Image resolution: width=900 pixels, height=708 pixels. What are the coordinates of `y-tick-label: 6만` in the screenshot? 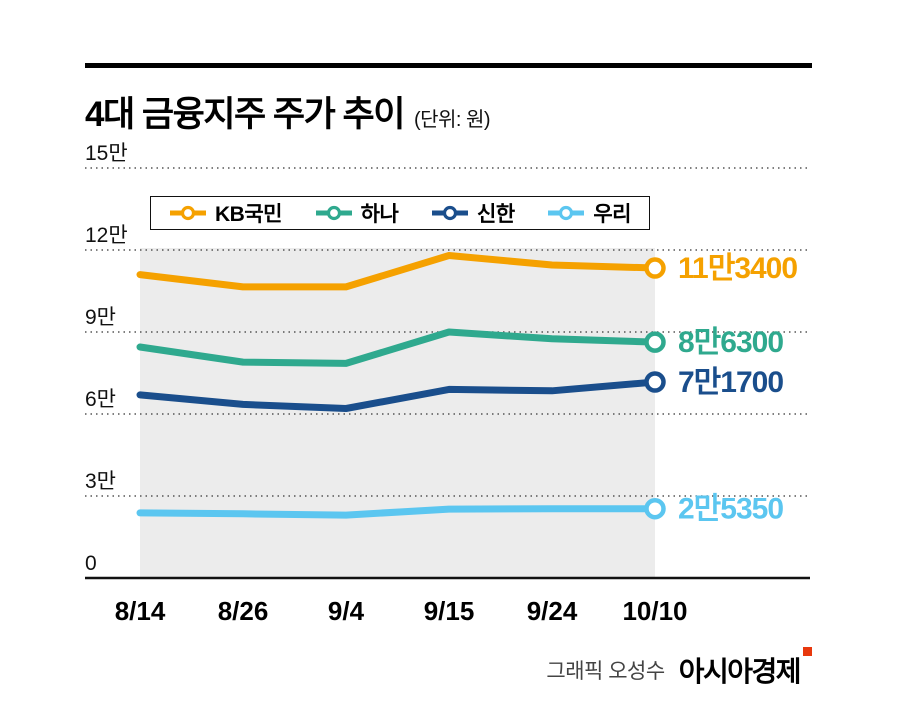 It's located at (100, 399).